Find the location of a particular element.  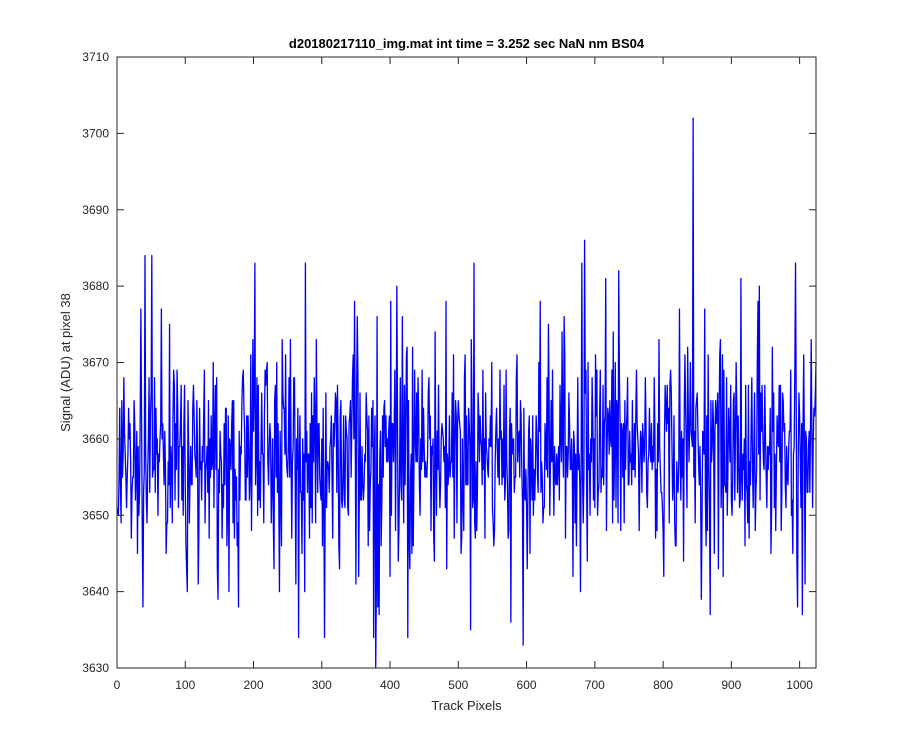

x-tick-label: 800 is located at coordinates (663, 685).